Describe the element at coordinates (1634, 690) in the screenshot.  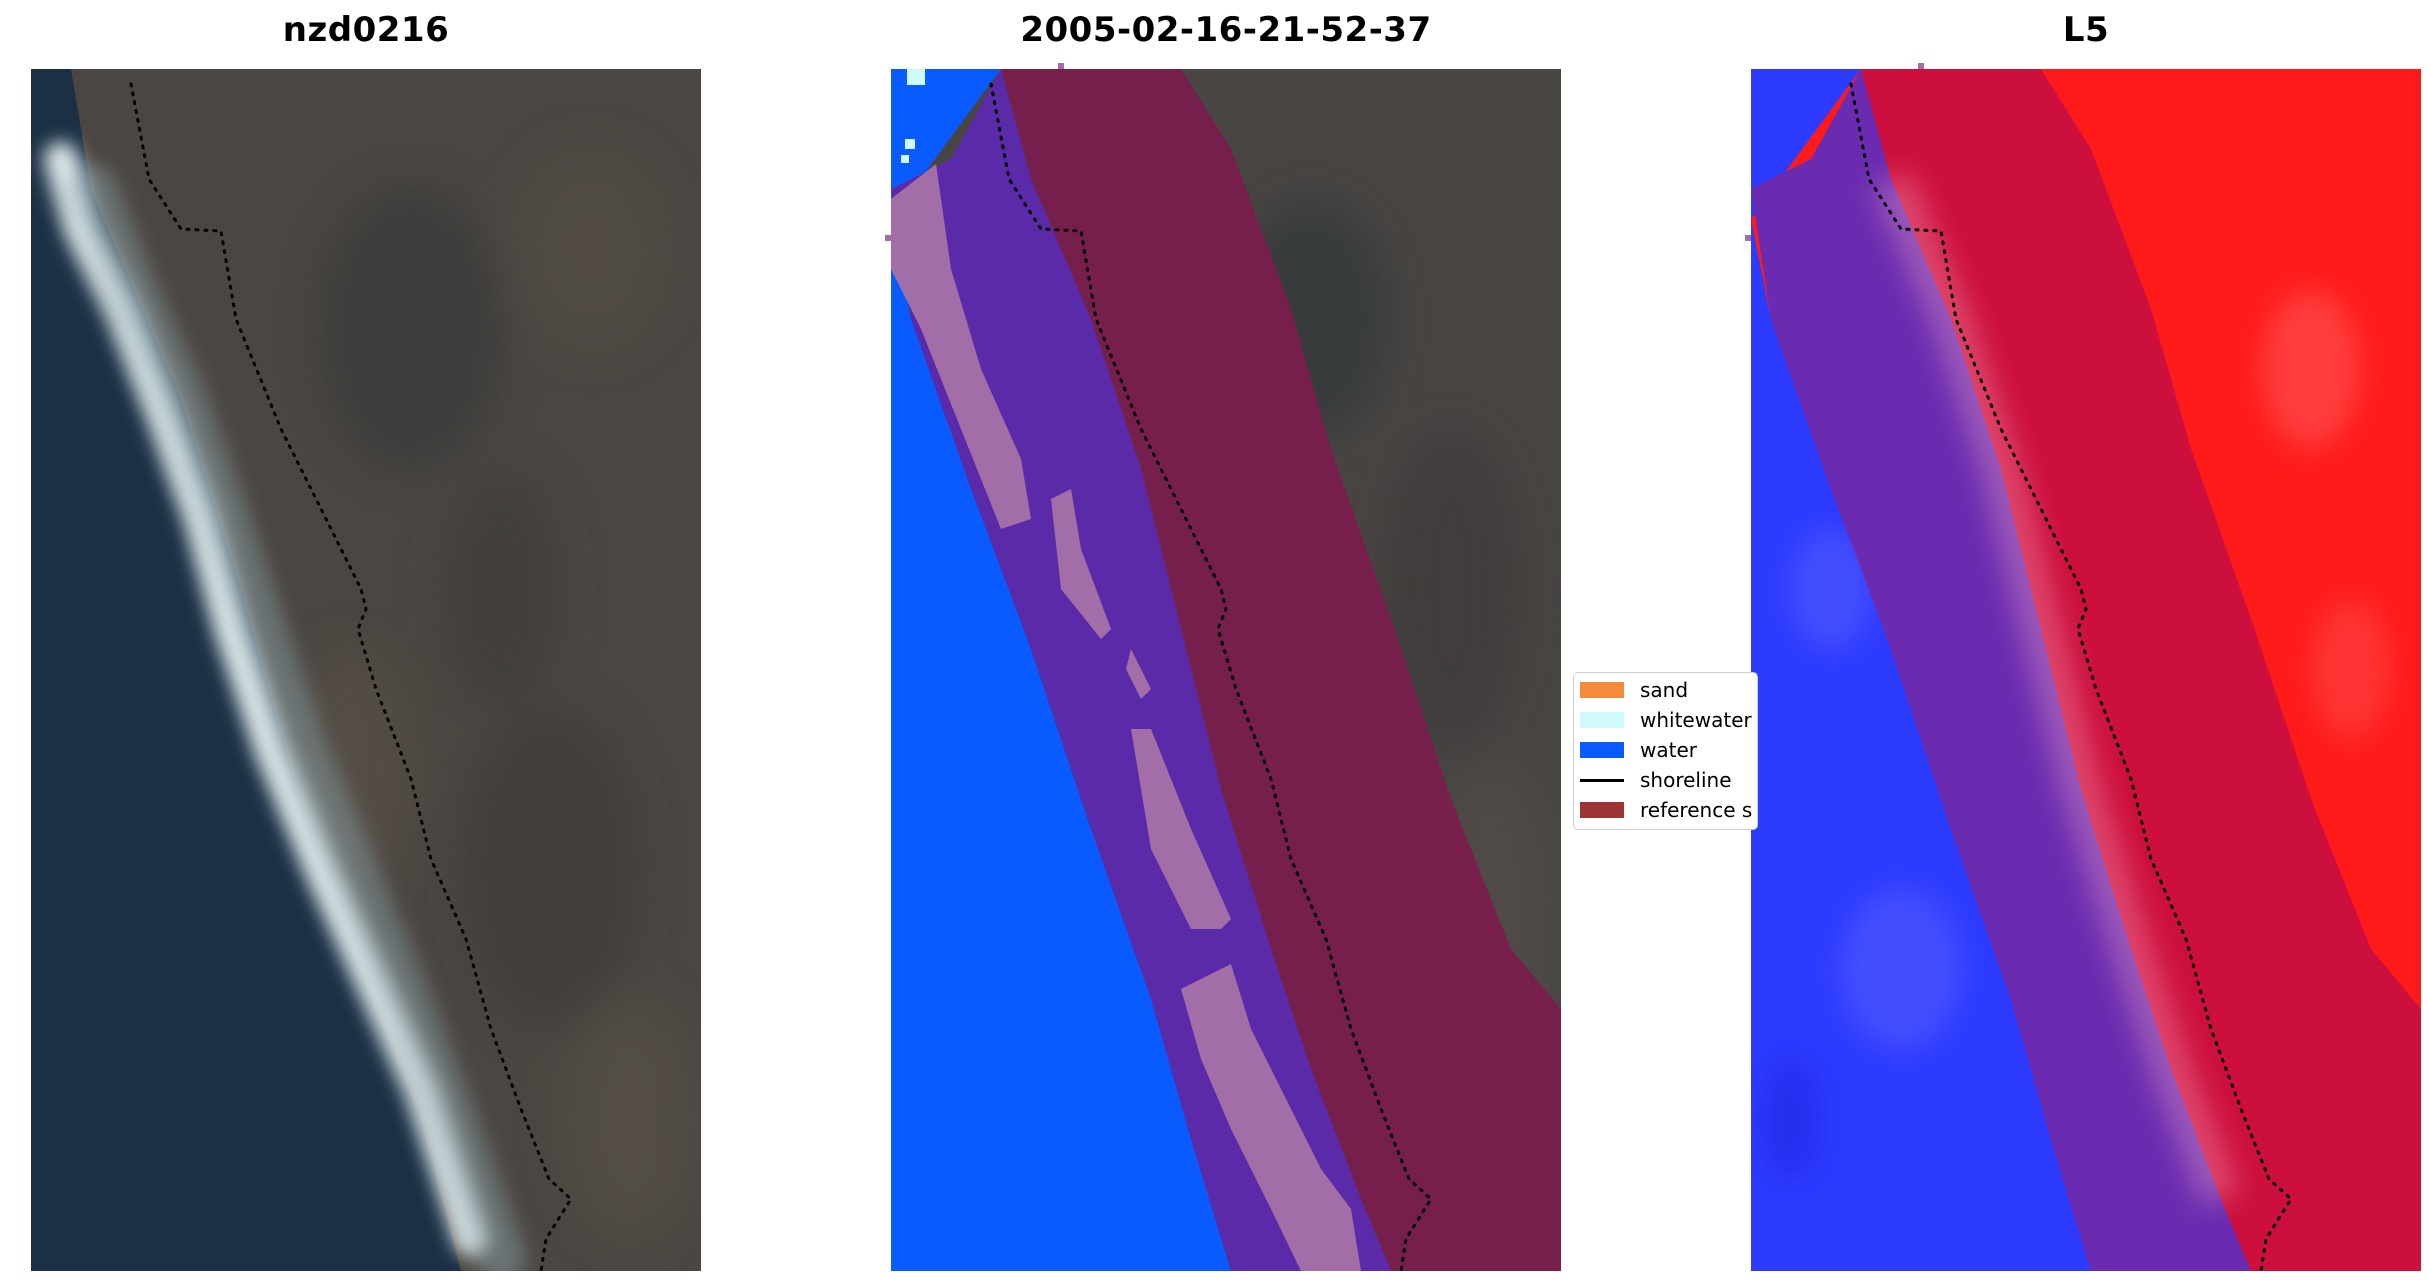
I see `legend-item-sand: sand` at that location.